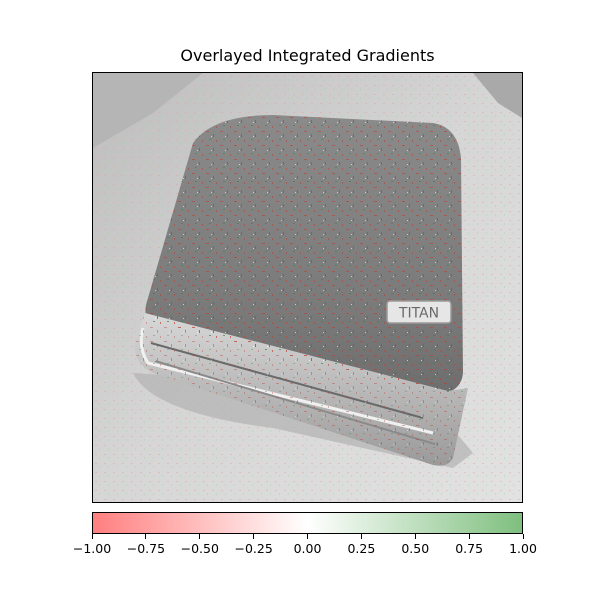  I want to click on colorbar-tick-label: 0.00, so click(307, 548).